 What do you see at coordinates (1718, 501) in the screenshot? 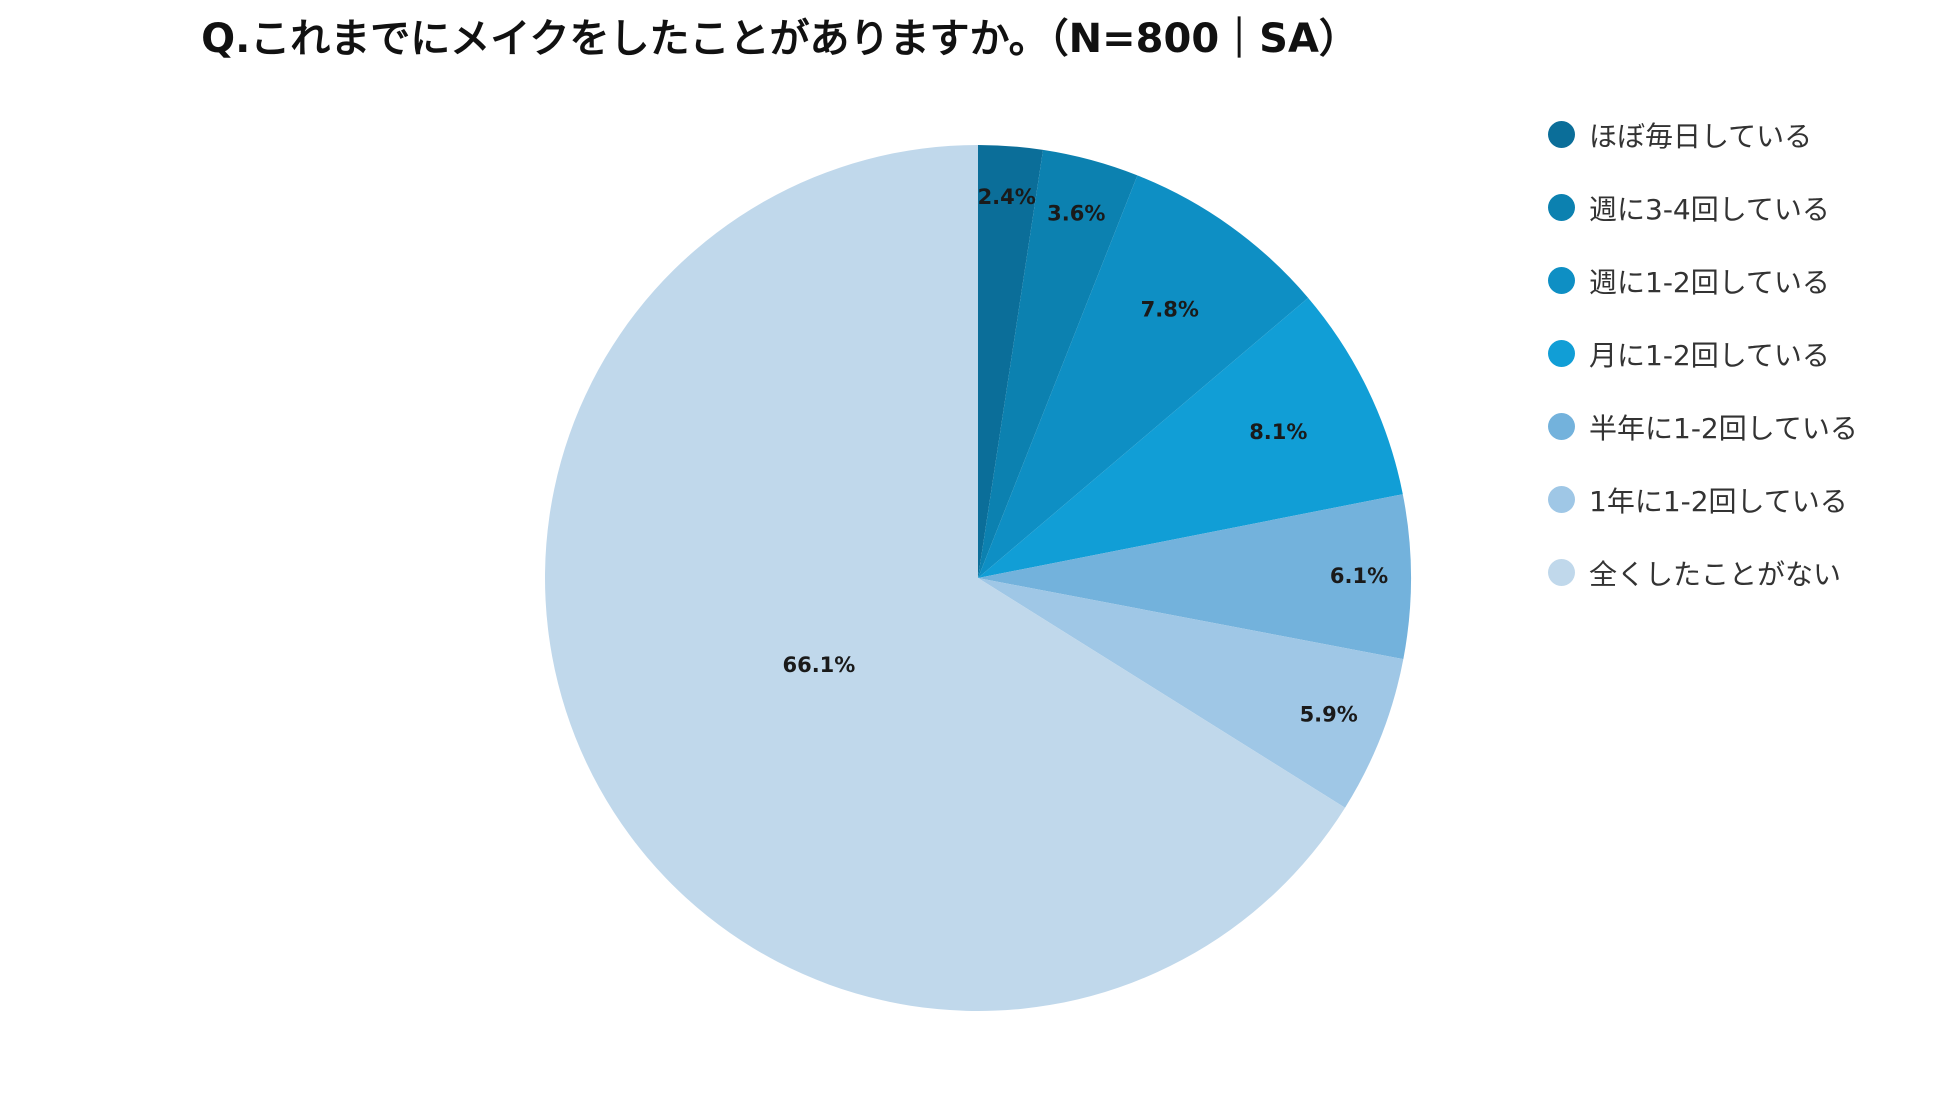
I see `legend-label: 1年に1-2回している` at bounding box center [1718, 501].